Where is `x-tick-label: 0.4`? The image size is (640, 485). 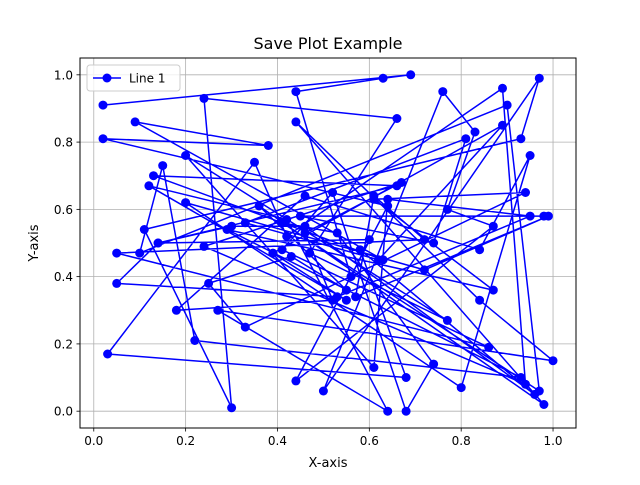
x-tick-label: 0.4 is located at coordinates (277, 441).